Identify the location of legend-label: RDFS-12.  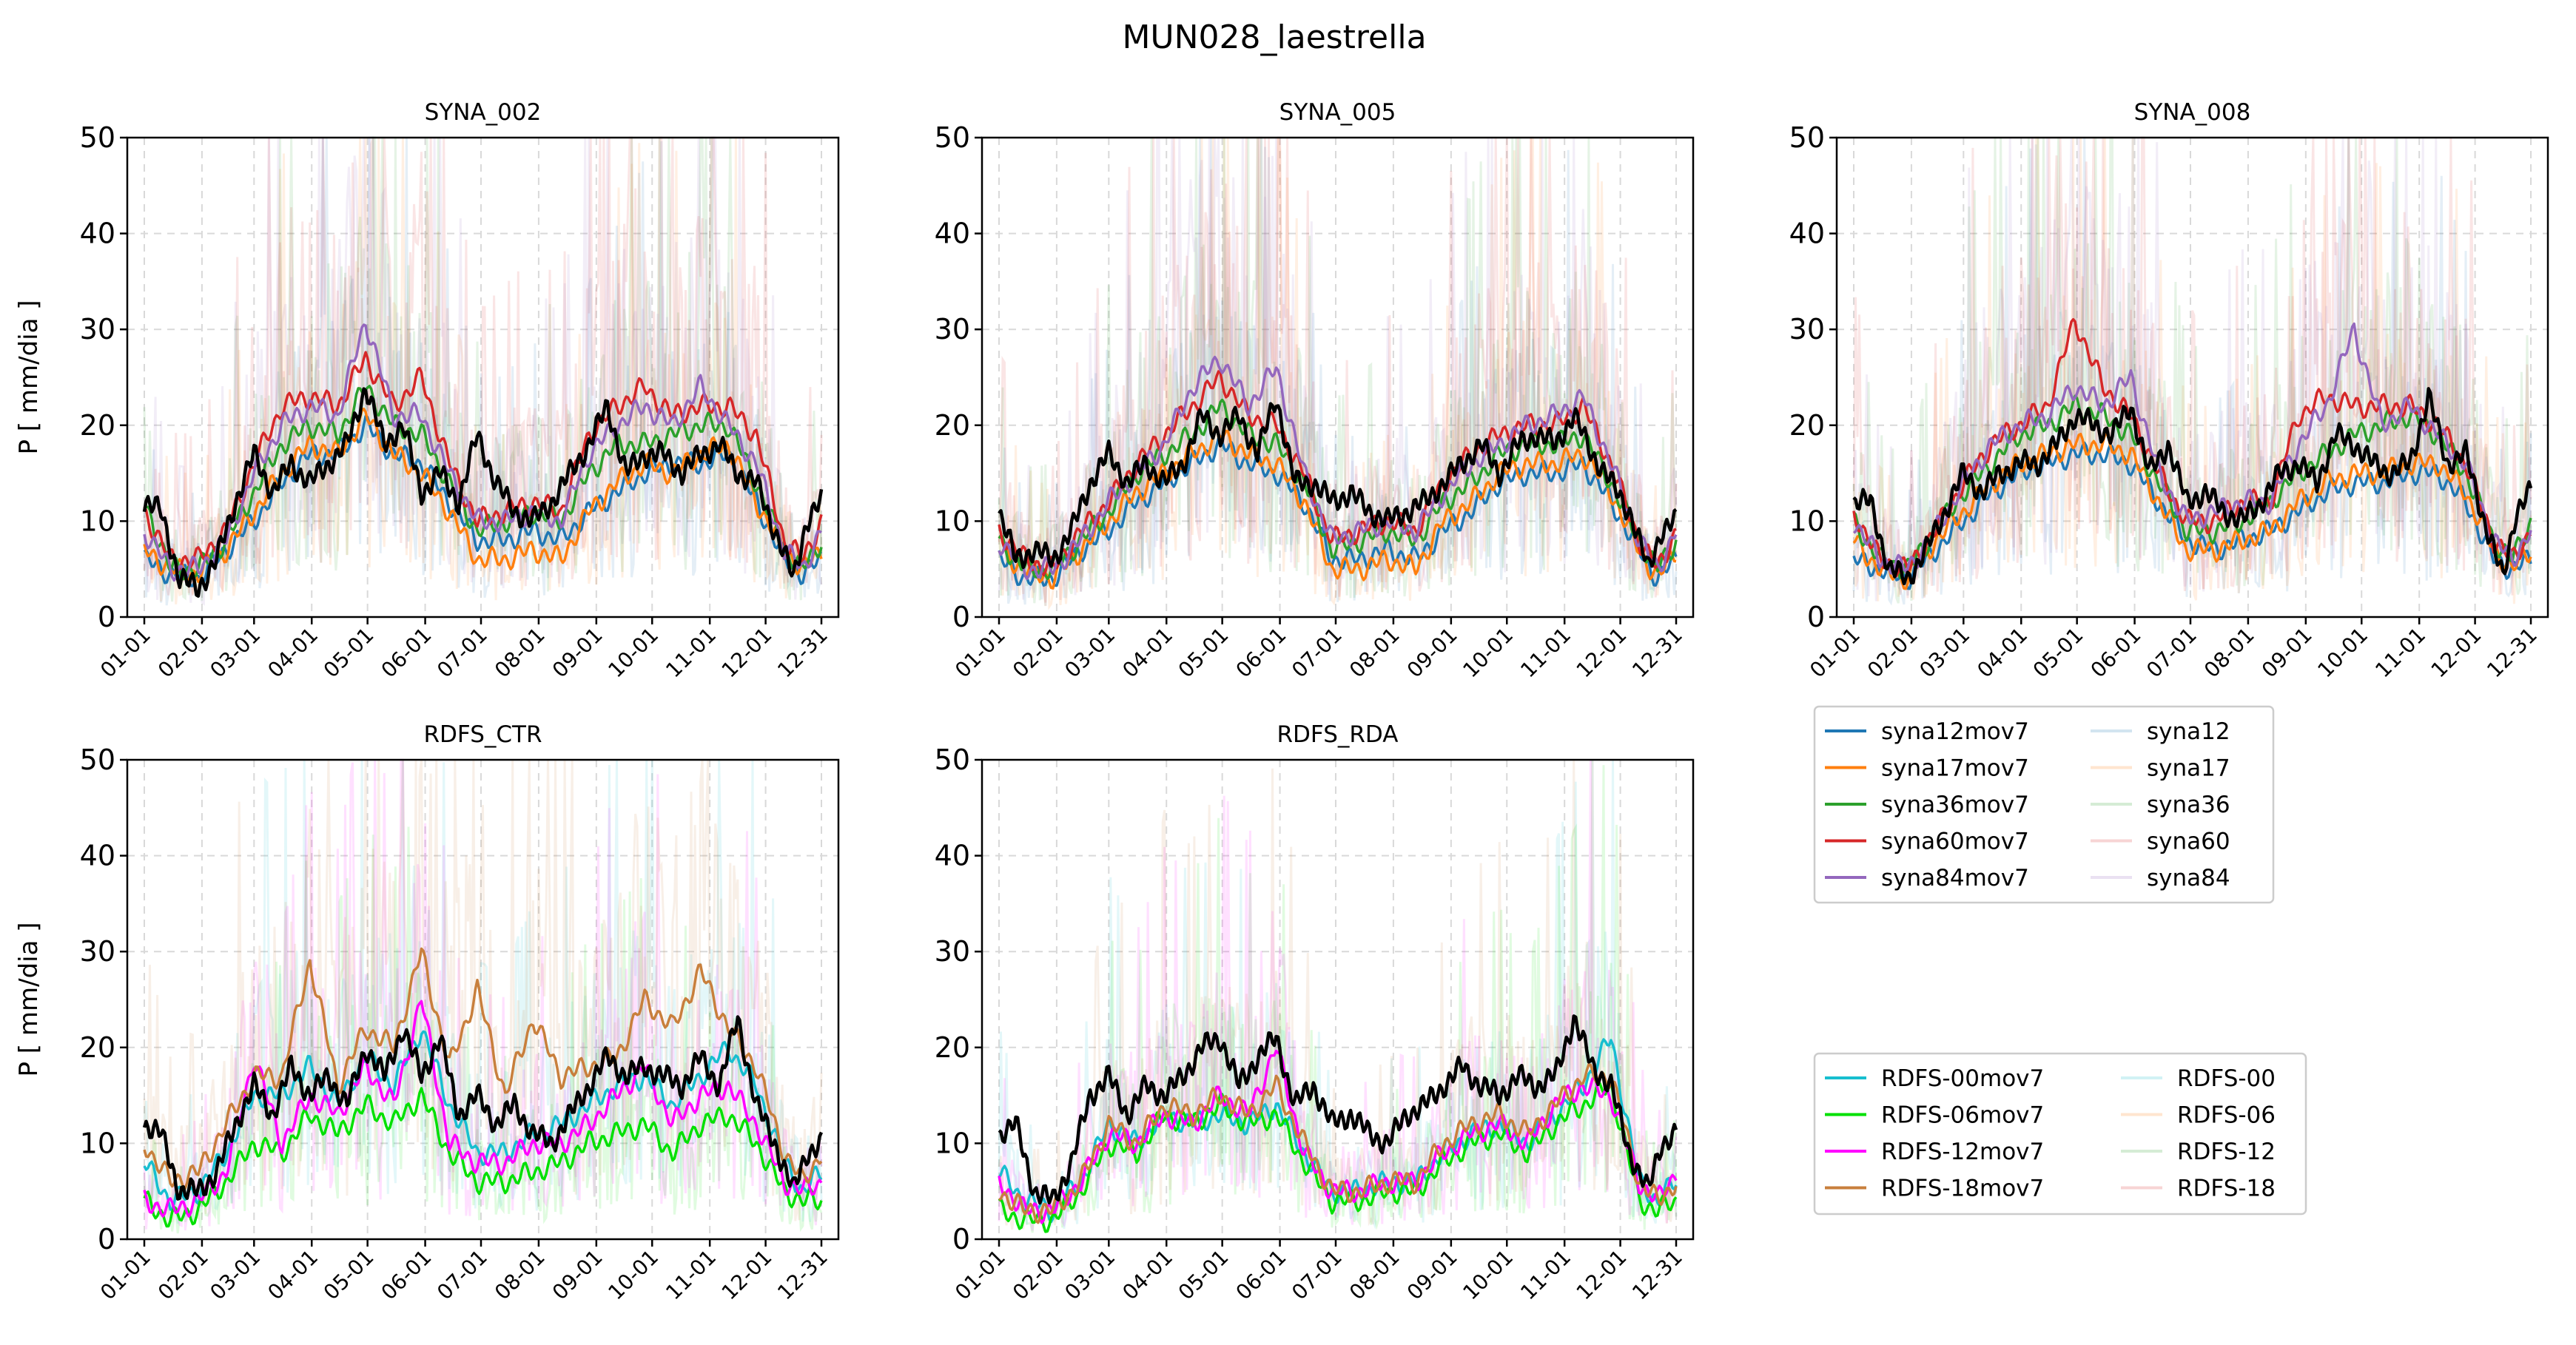
(2226, 1152).